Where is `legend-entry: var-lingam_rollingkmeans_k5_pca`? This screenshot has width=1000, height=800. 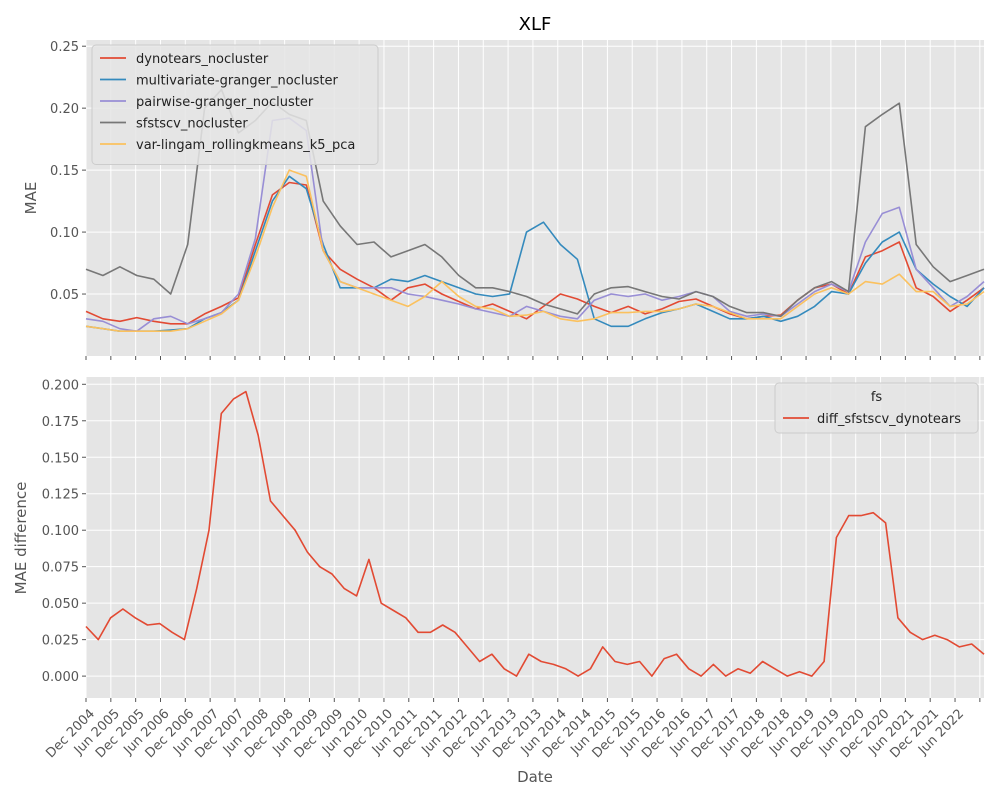 legend-entry: var-lingam_rollingkmeans_k5_pca is located at coordinates (245, 145).